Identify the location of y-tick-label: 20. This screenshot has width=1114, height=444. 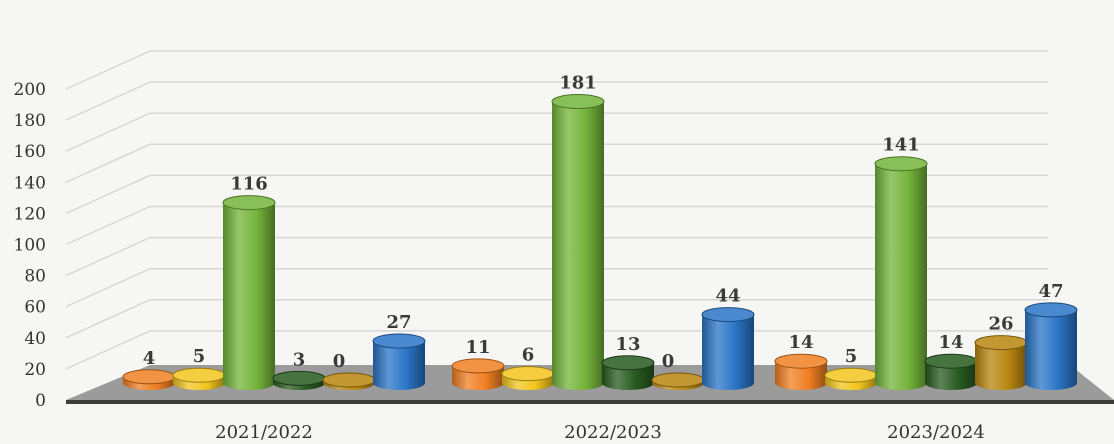
(35, 370).